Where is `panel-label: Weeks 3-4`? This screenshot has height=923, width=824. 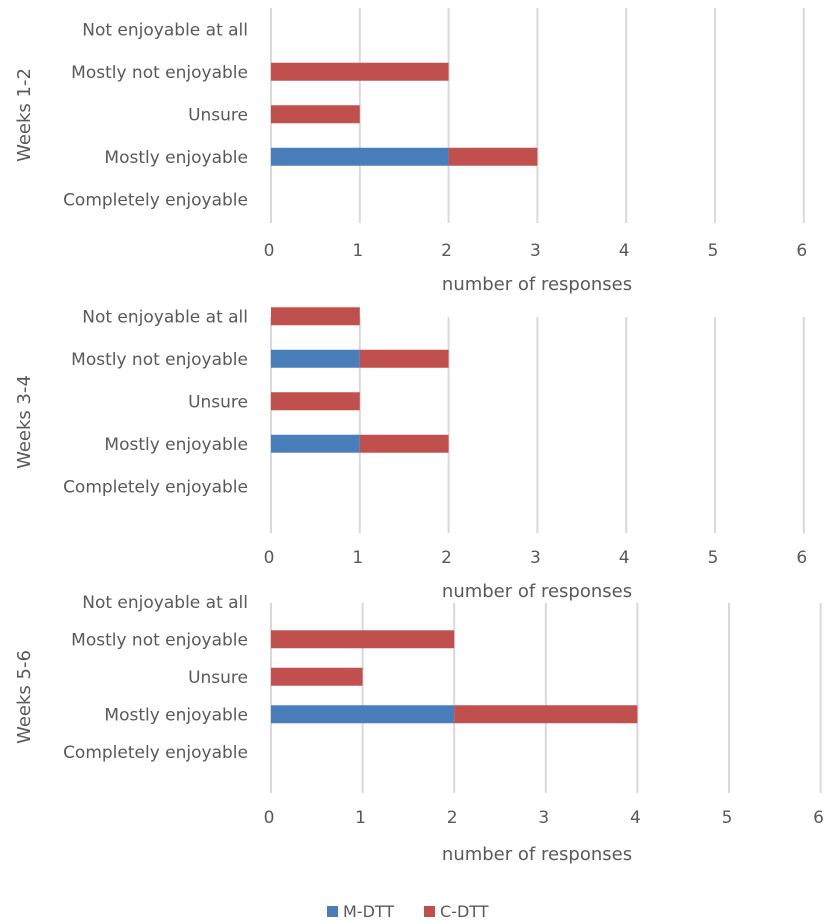 panel-label: Weeks 3-4 is located at coordinates (24, 422).